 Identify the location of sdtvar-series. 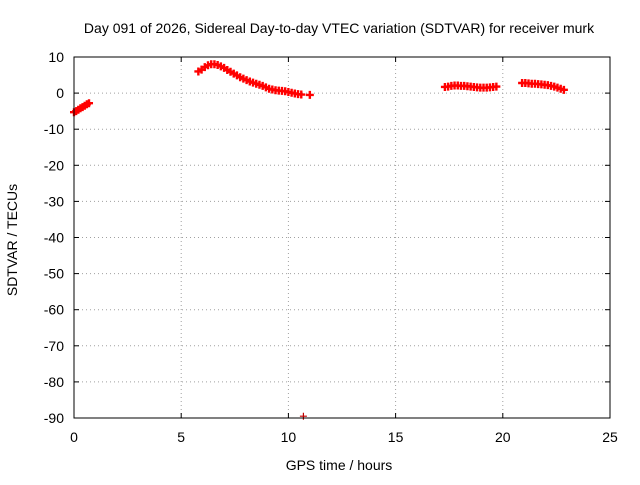
(319, 88).